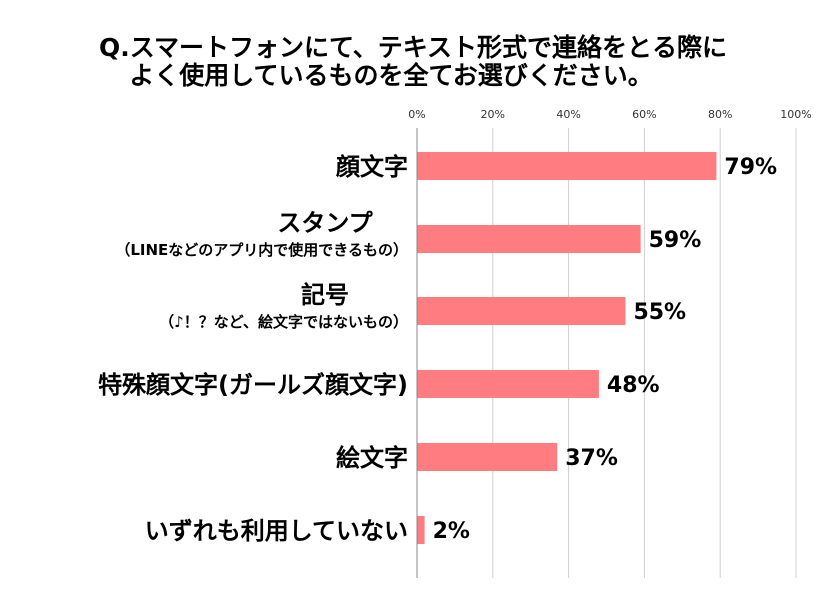  What do you see at coordinates (325, 223) in the screenshot?
I see `category-label: スタンプ` at bounding box center [325, 223].